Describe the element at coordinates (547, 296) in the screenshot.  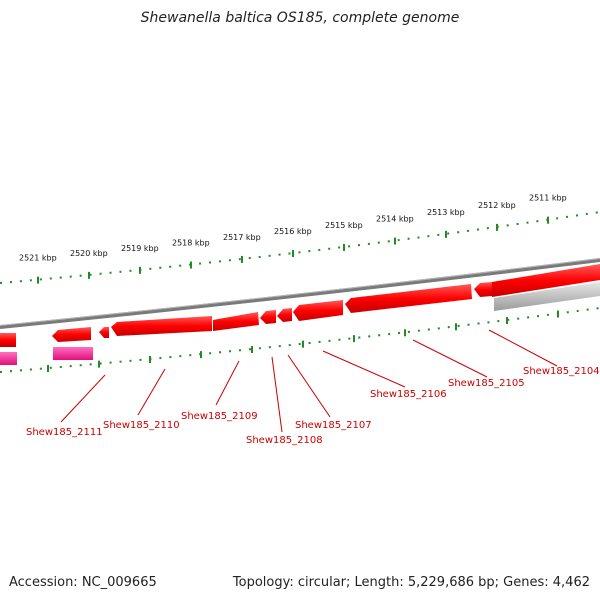
I see `gene-grey-feature` at that location.